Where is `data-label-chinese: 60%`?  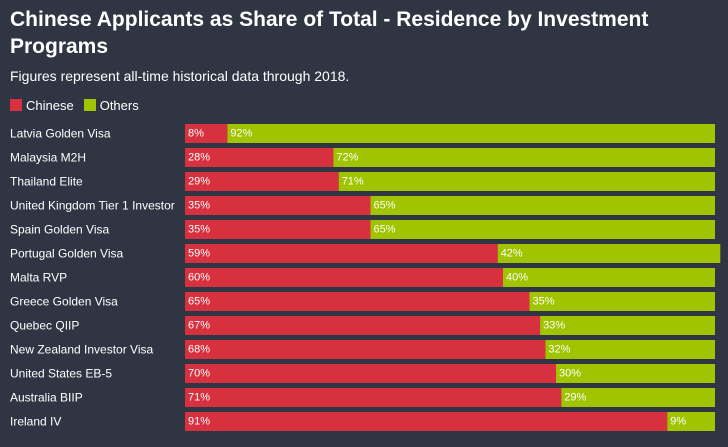 data-label-chinese: 60% is located at coordinates (199, 278).